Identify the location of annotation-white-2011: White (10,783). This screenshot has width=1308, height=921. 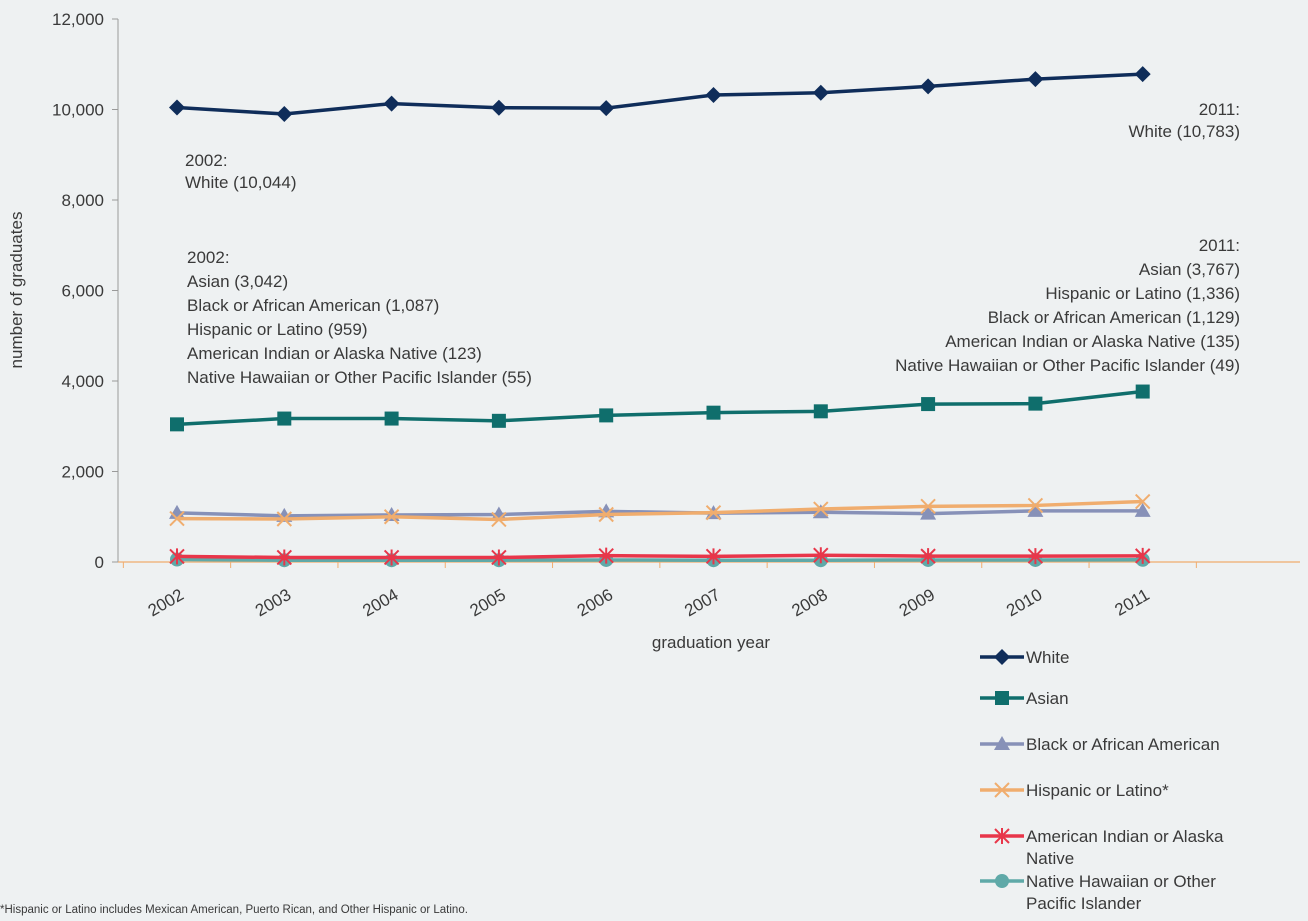
(1185, 131).